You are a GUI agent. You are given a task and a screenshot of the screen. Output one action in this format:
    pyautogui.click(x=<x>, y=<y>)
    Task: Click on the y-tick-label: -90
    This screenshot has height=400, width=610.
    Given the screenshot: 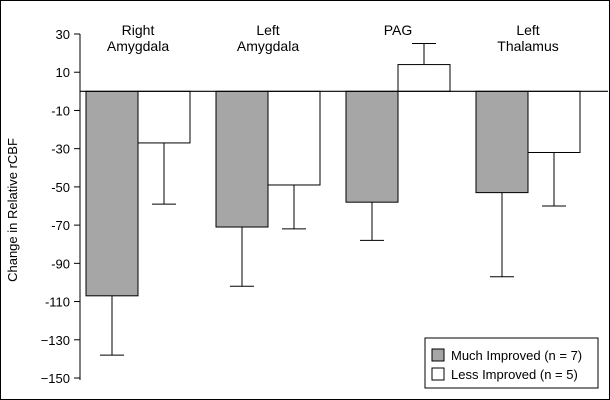 What is the action you would take?
    pyautogui.click(x=60, y=263)
    